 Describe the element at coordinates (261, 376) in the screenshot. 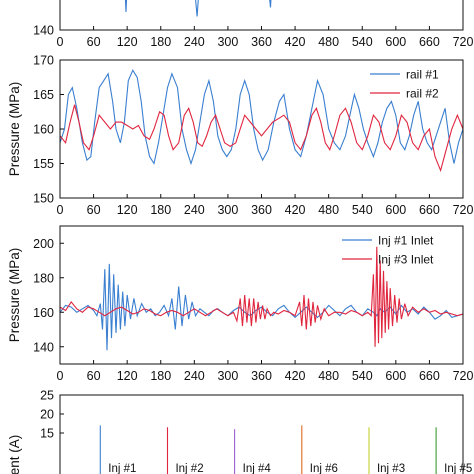

I see `panel_inlet-xtick-label: 360` at that location.